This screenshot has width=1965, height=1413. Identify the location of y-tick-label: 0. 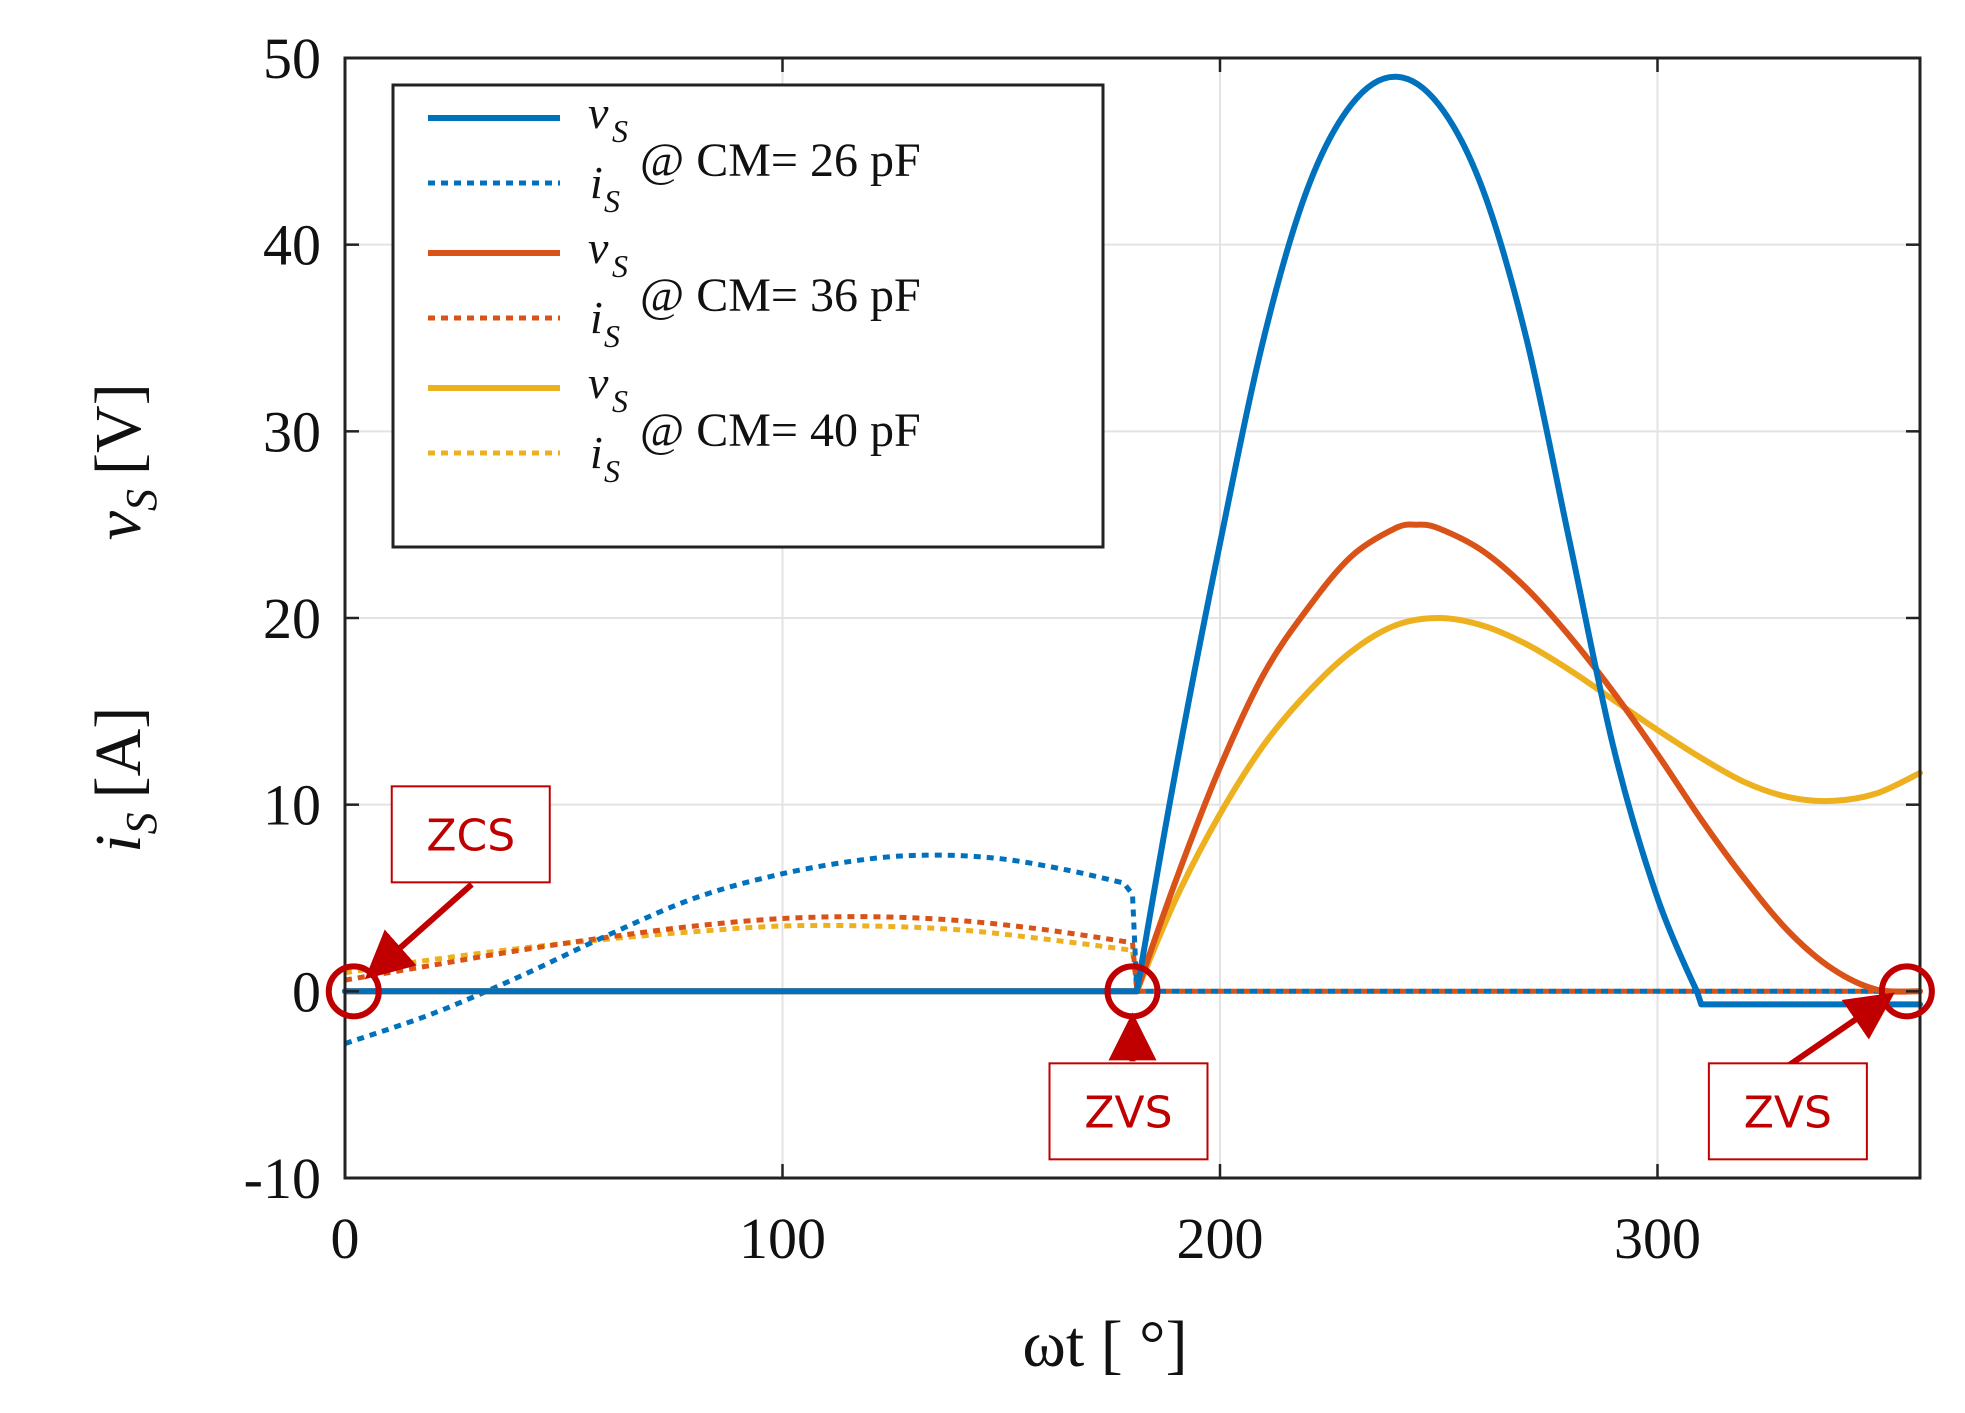
(306, 991).